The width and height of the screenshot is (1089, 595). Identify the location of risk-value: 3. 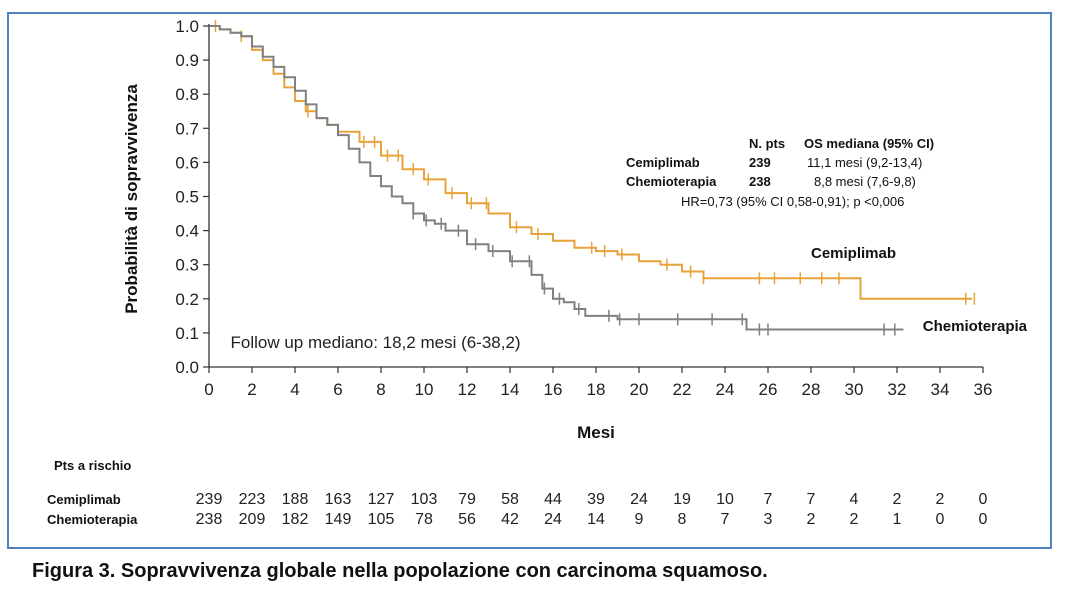
(768, 519).